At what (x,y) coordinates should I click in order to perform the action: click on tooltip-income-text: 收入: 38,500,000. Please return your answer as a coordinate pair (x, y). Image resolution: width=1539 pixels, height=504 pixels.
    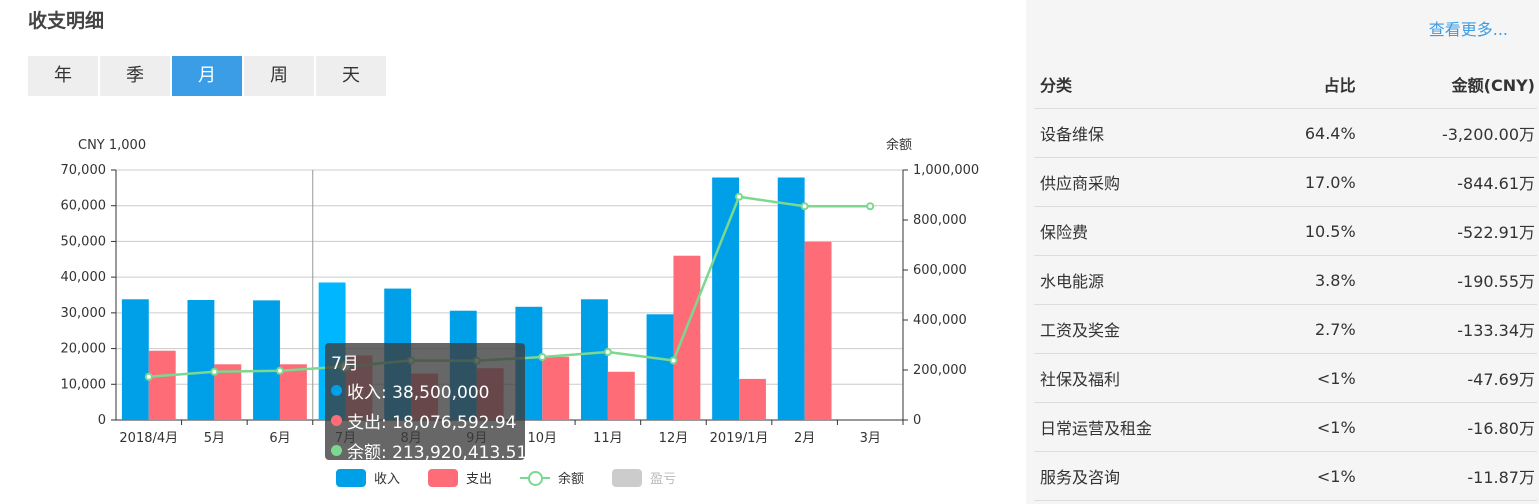
    Looking at the image, I should click on (418, 393).